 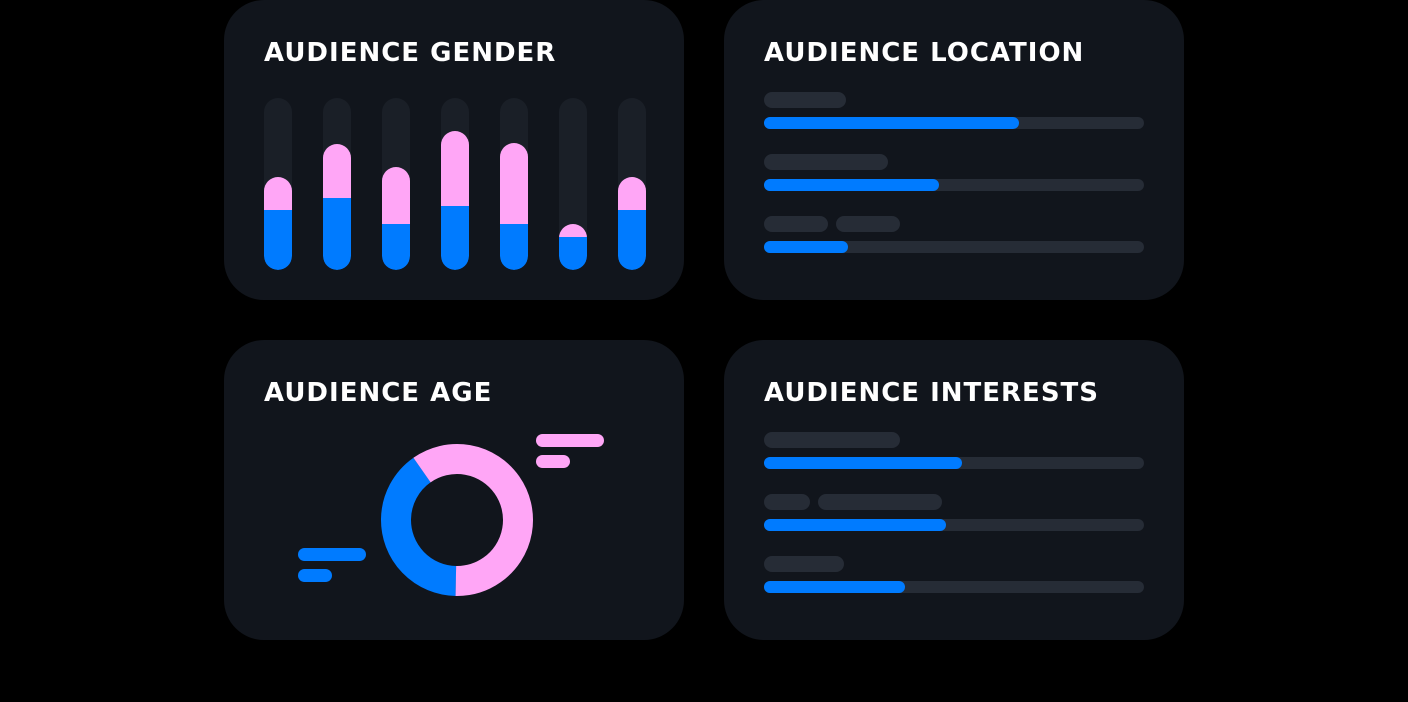 I want to click on audience-gender-card: AUDIENCE GENDER, so click(x=454, y=150).